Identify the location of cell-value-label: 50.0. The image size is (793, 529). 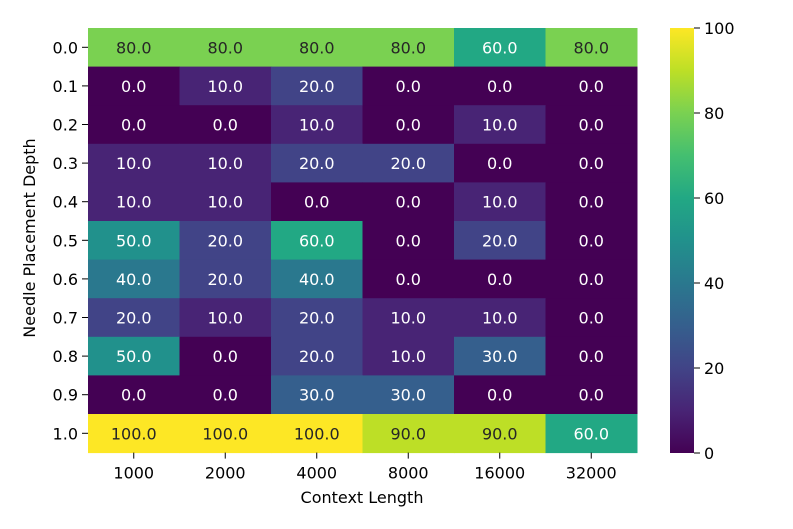
(134, 356).